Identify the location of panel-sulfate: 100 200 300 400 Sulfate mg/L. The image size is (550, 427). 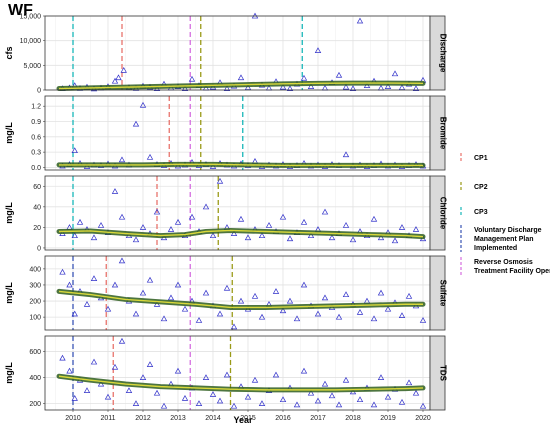
(226, 293).